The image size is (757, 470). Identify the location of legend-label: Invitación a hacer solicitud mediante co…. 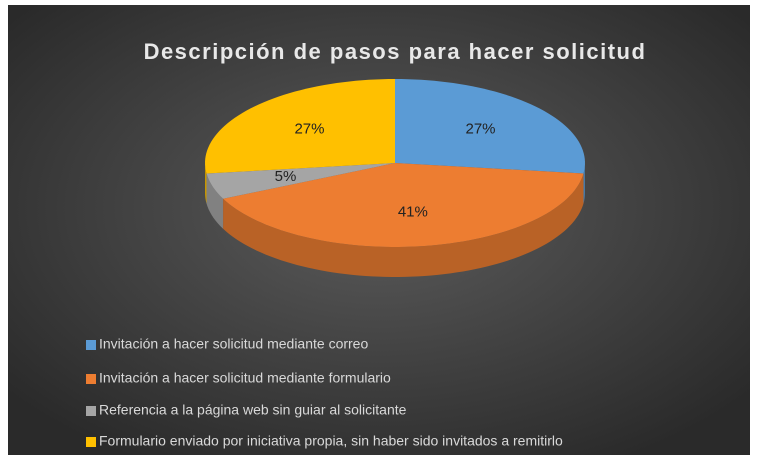
(233, 344).